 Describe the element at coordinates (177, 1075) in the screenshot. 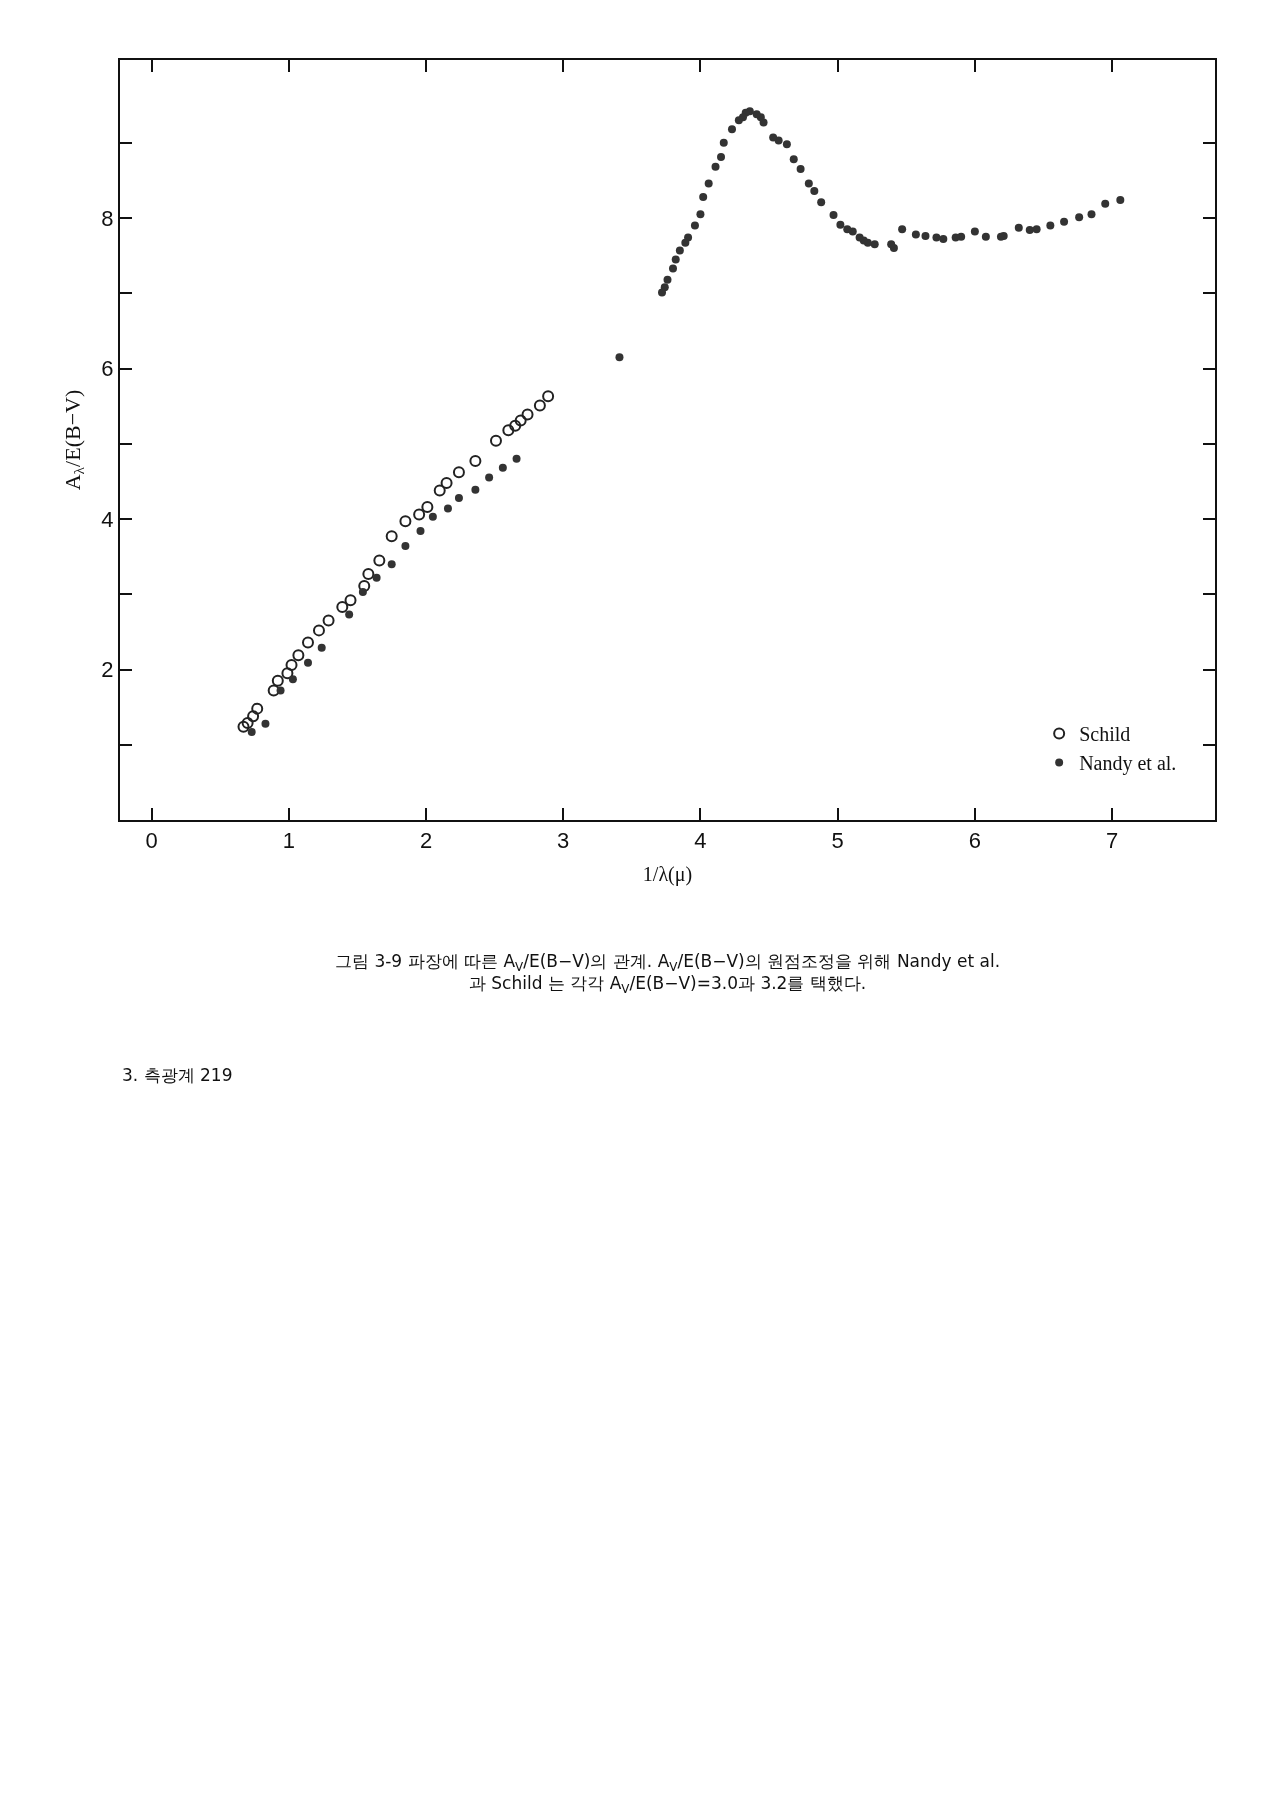

I see `text: 3. 측광계 219` at that location.